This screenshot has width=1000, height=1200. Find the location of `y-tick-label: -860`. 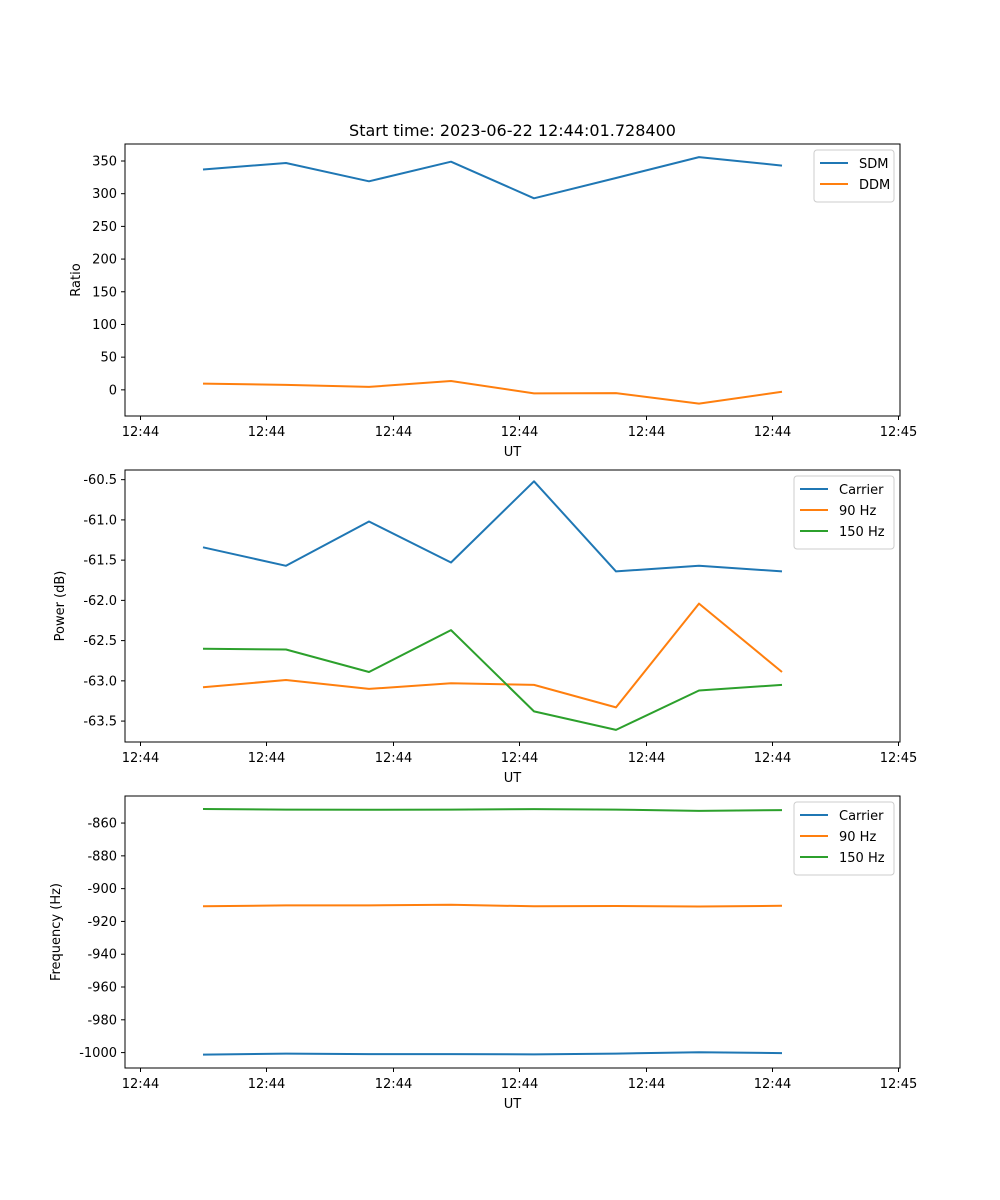

y-tick-label: -860 is located at coordinates (102, 824).